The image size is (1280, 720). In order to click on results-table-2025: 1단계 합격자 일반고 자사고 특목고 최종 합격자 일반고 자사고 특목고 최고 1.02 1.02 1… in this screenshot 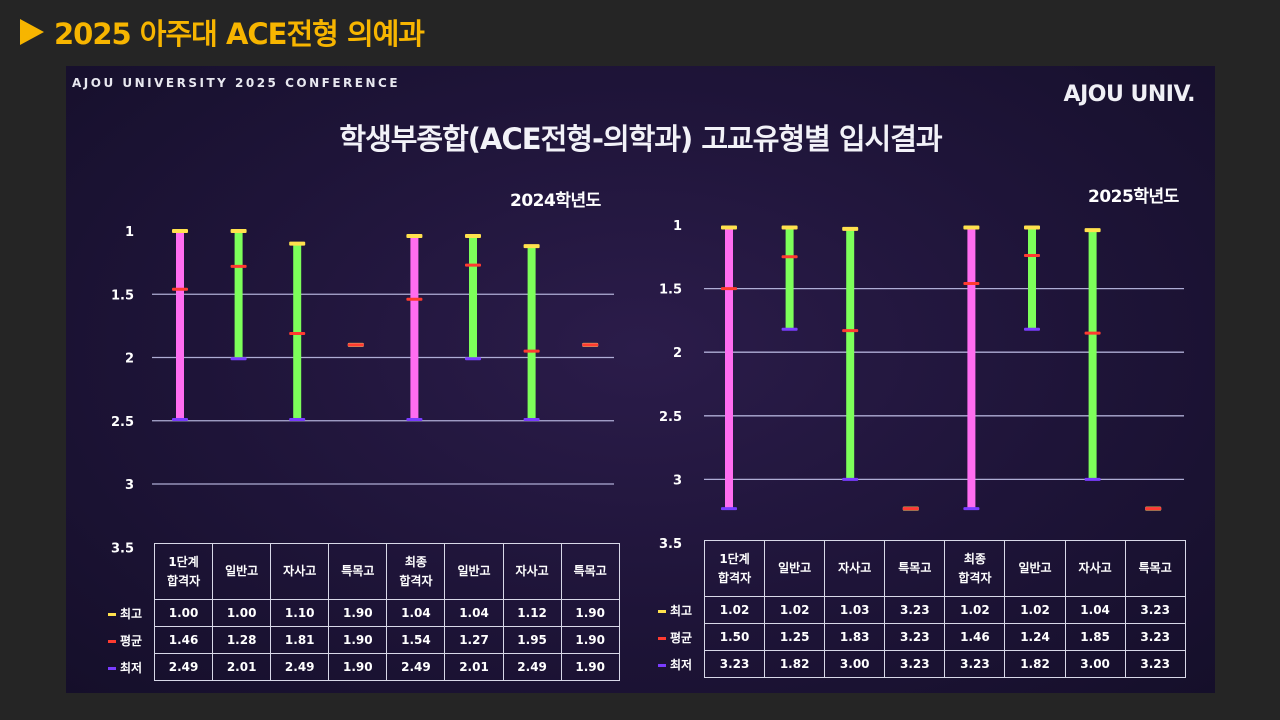, I will do `click(922, 609)`.